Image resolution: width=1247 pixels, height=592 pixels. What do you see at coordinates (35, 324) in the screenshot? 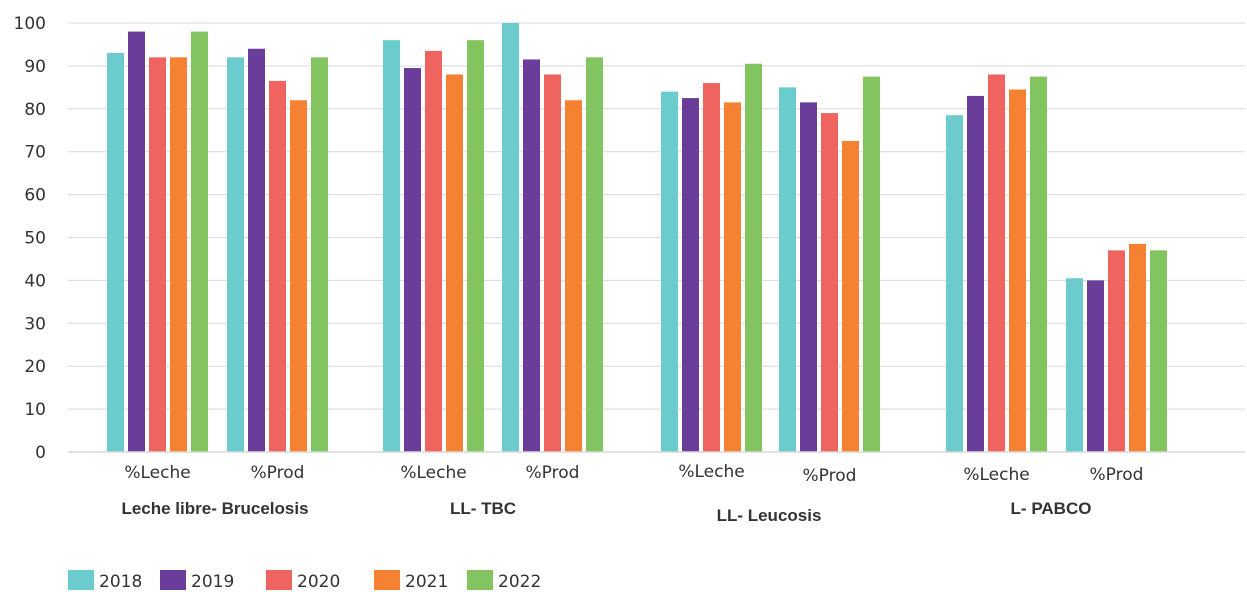
I see `y-tick-label: 30` at bounding box center [35, 324].